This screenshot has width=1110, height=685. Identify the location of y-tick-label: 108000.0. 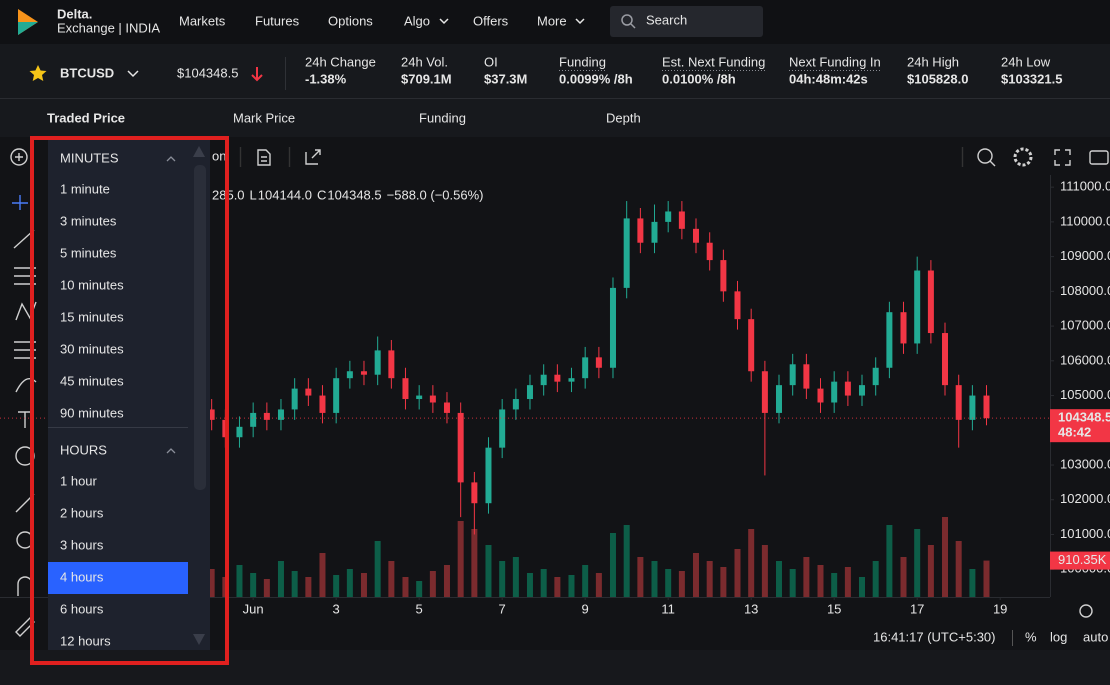
(1085, 290).